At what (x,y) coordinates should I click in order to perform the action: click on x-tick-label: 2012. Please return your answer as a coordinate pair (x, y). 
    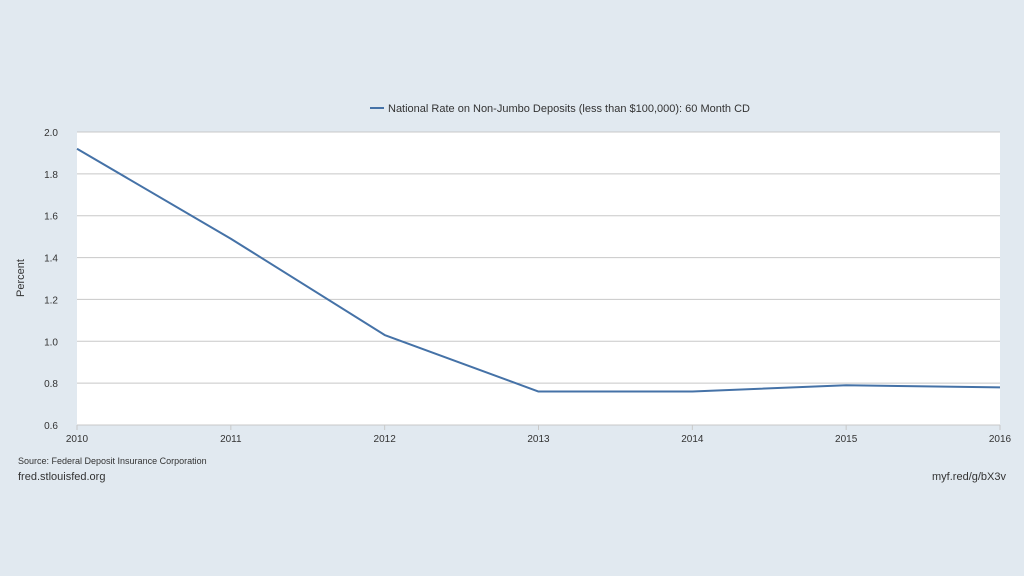
    Looking at the image, I should click on (385, 439).